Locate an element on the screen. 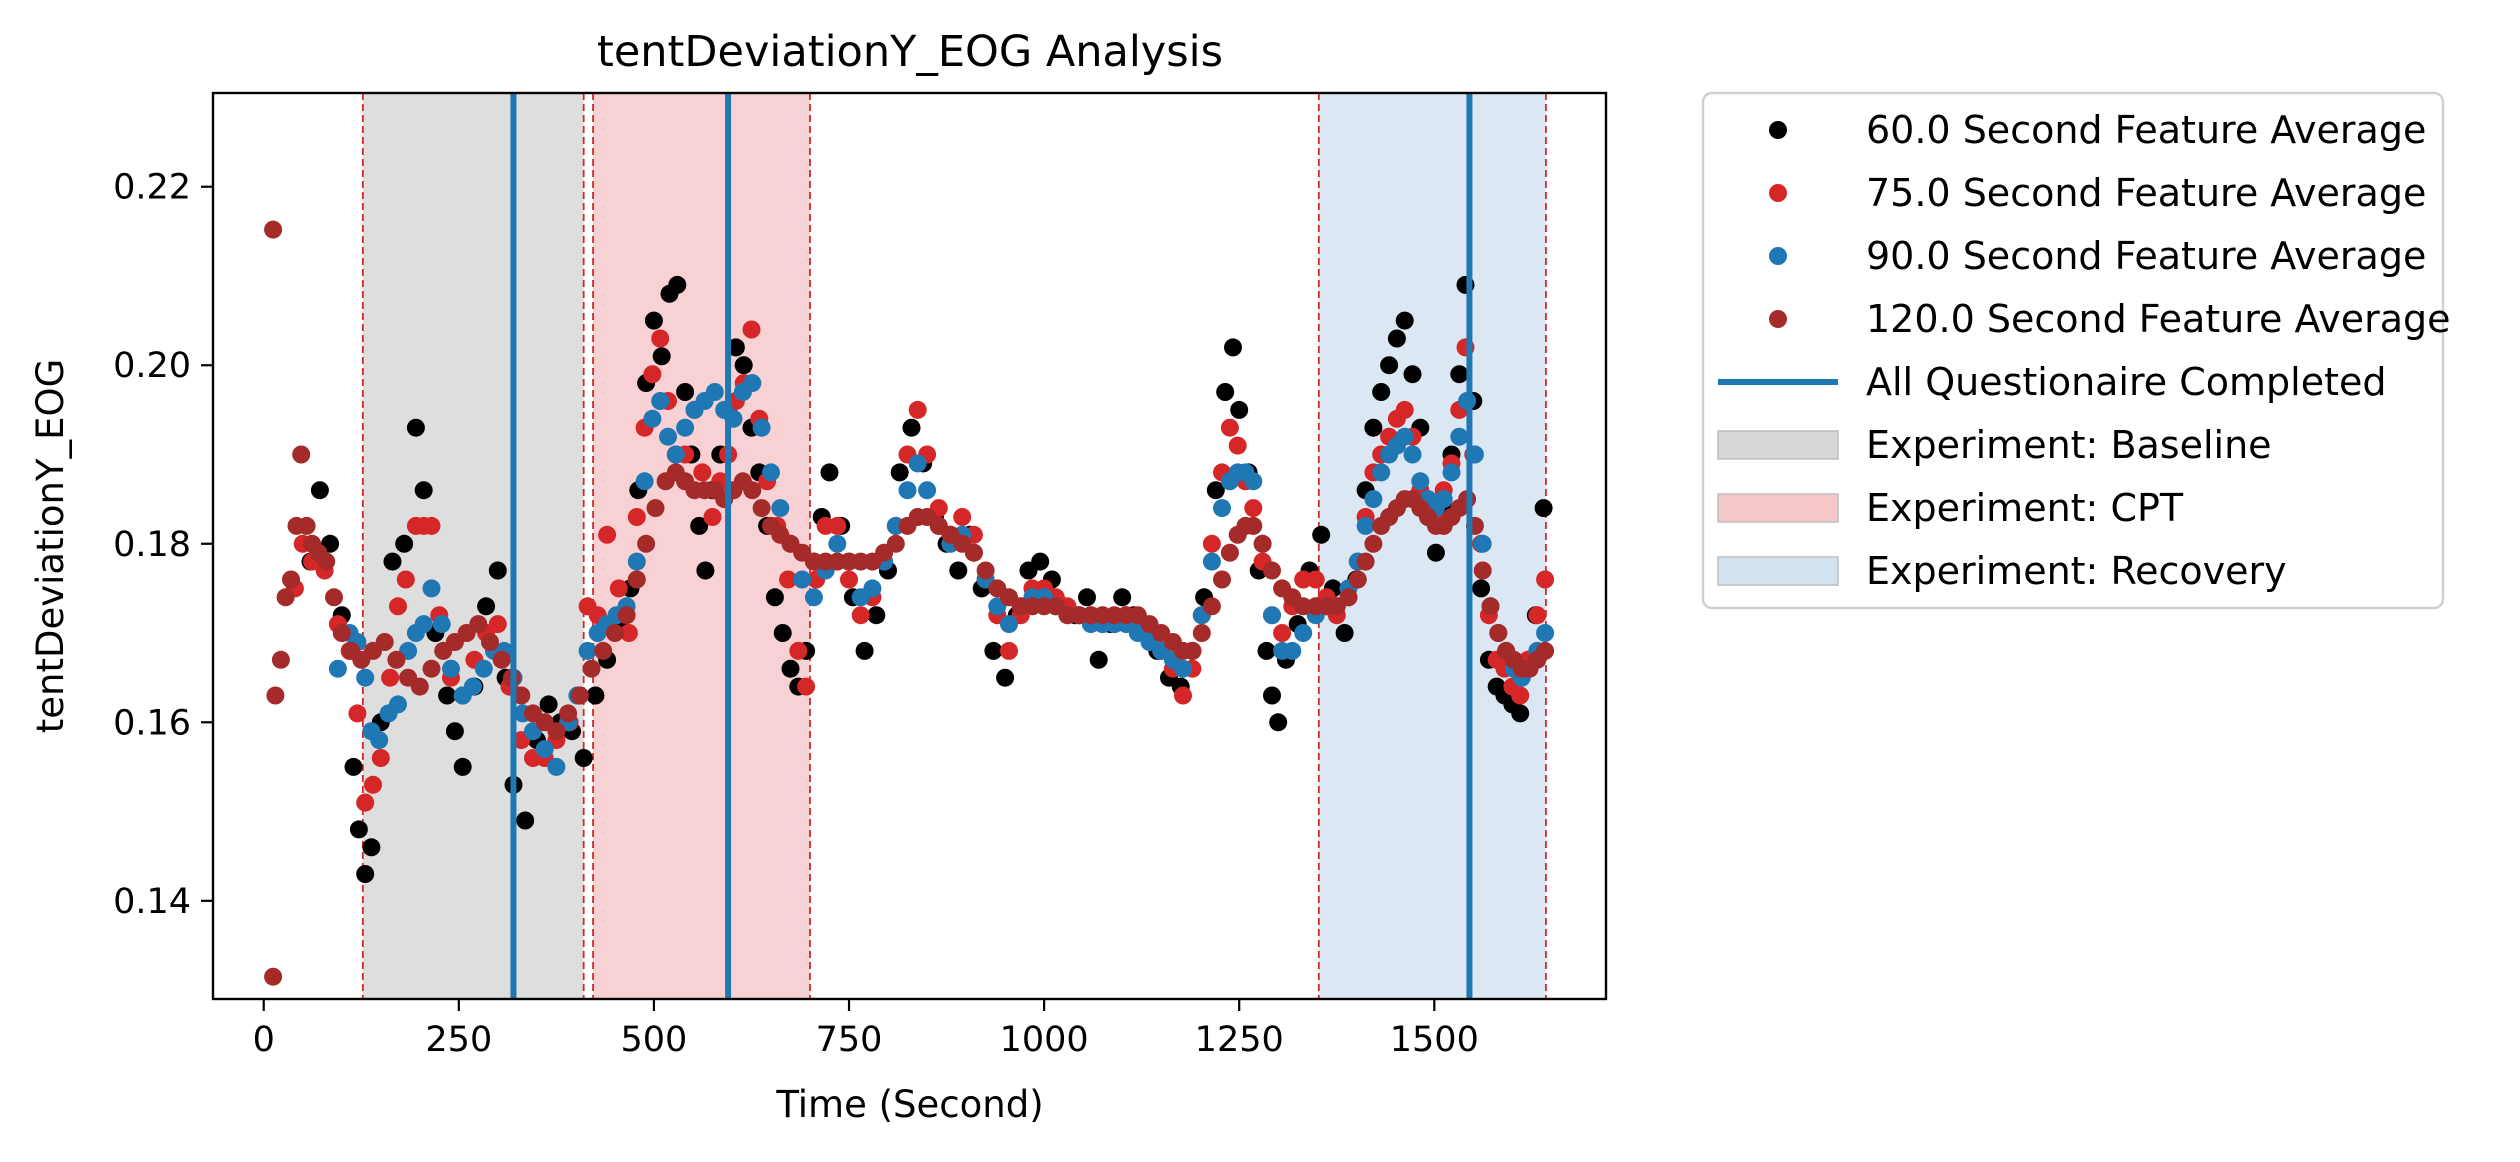 This screenshot has height=1162, width=2520. y-tick-label-1: 0.16 is located at coordinates (152, 723).